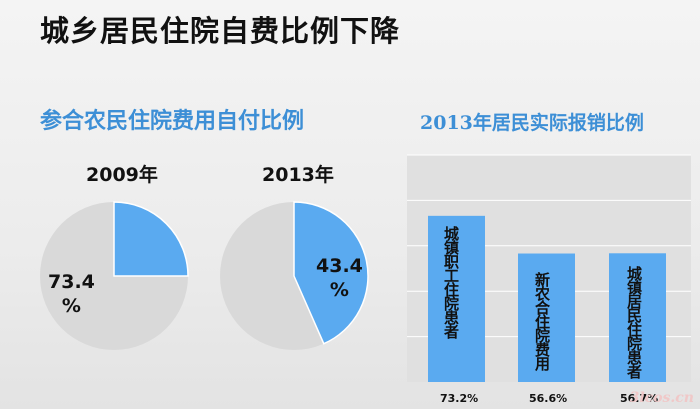 This screenshot has height=409, width=700. What do you see at coordinates (220, 31) in the screenshot?
I see `page-title: 城乡居民住院自费比例下降` at bounding box center [220, 31].